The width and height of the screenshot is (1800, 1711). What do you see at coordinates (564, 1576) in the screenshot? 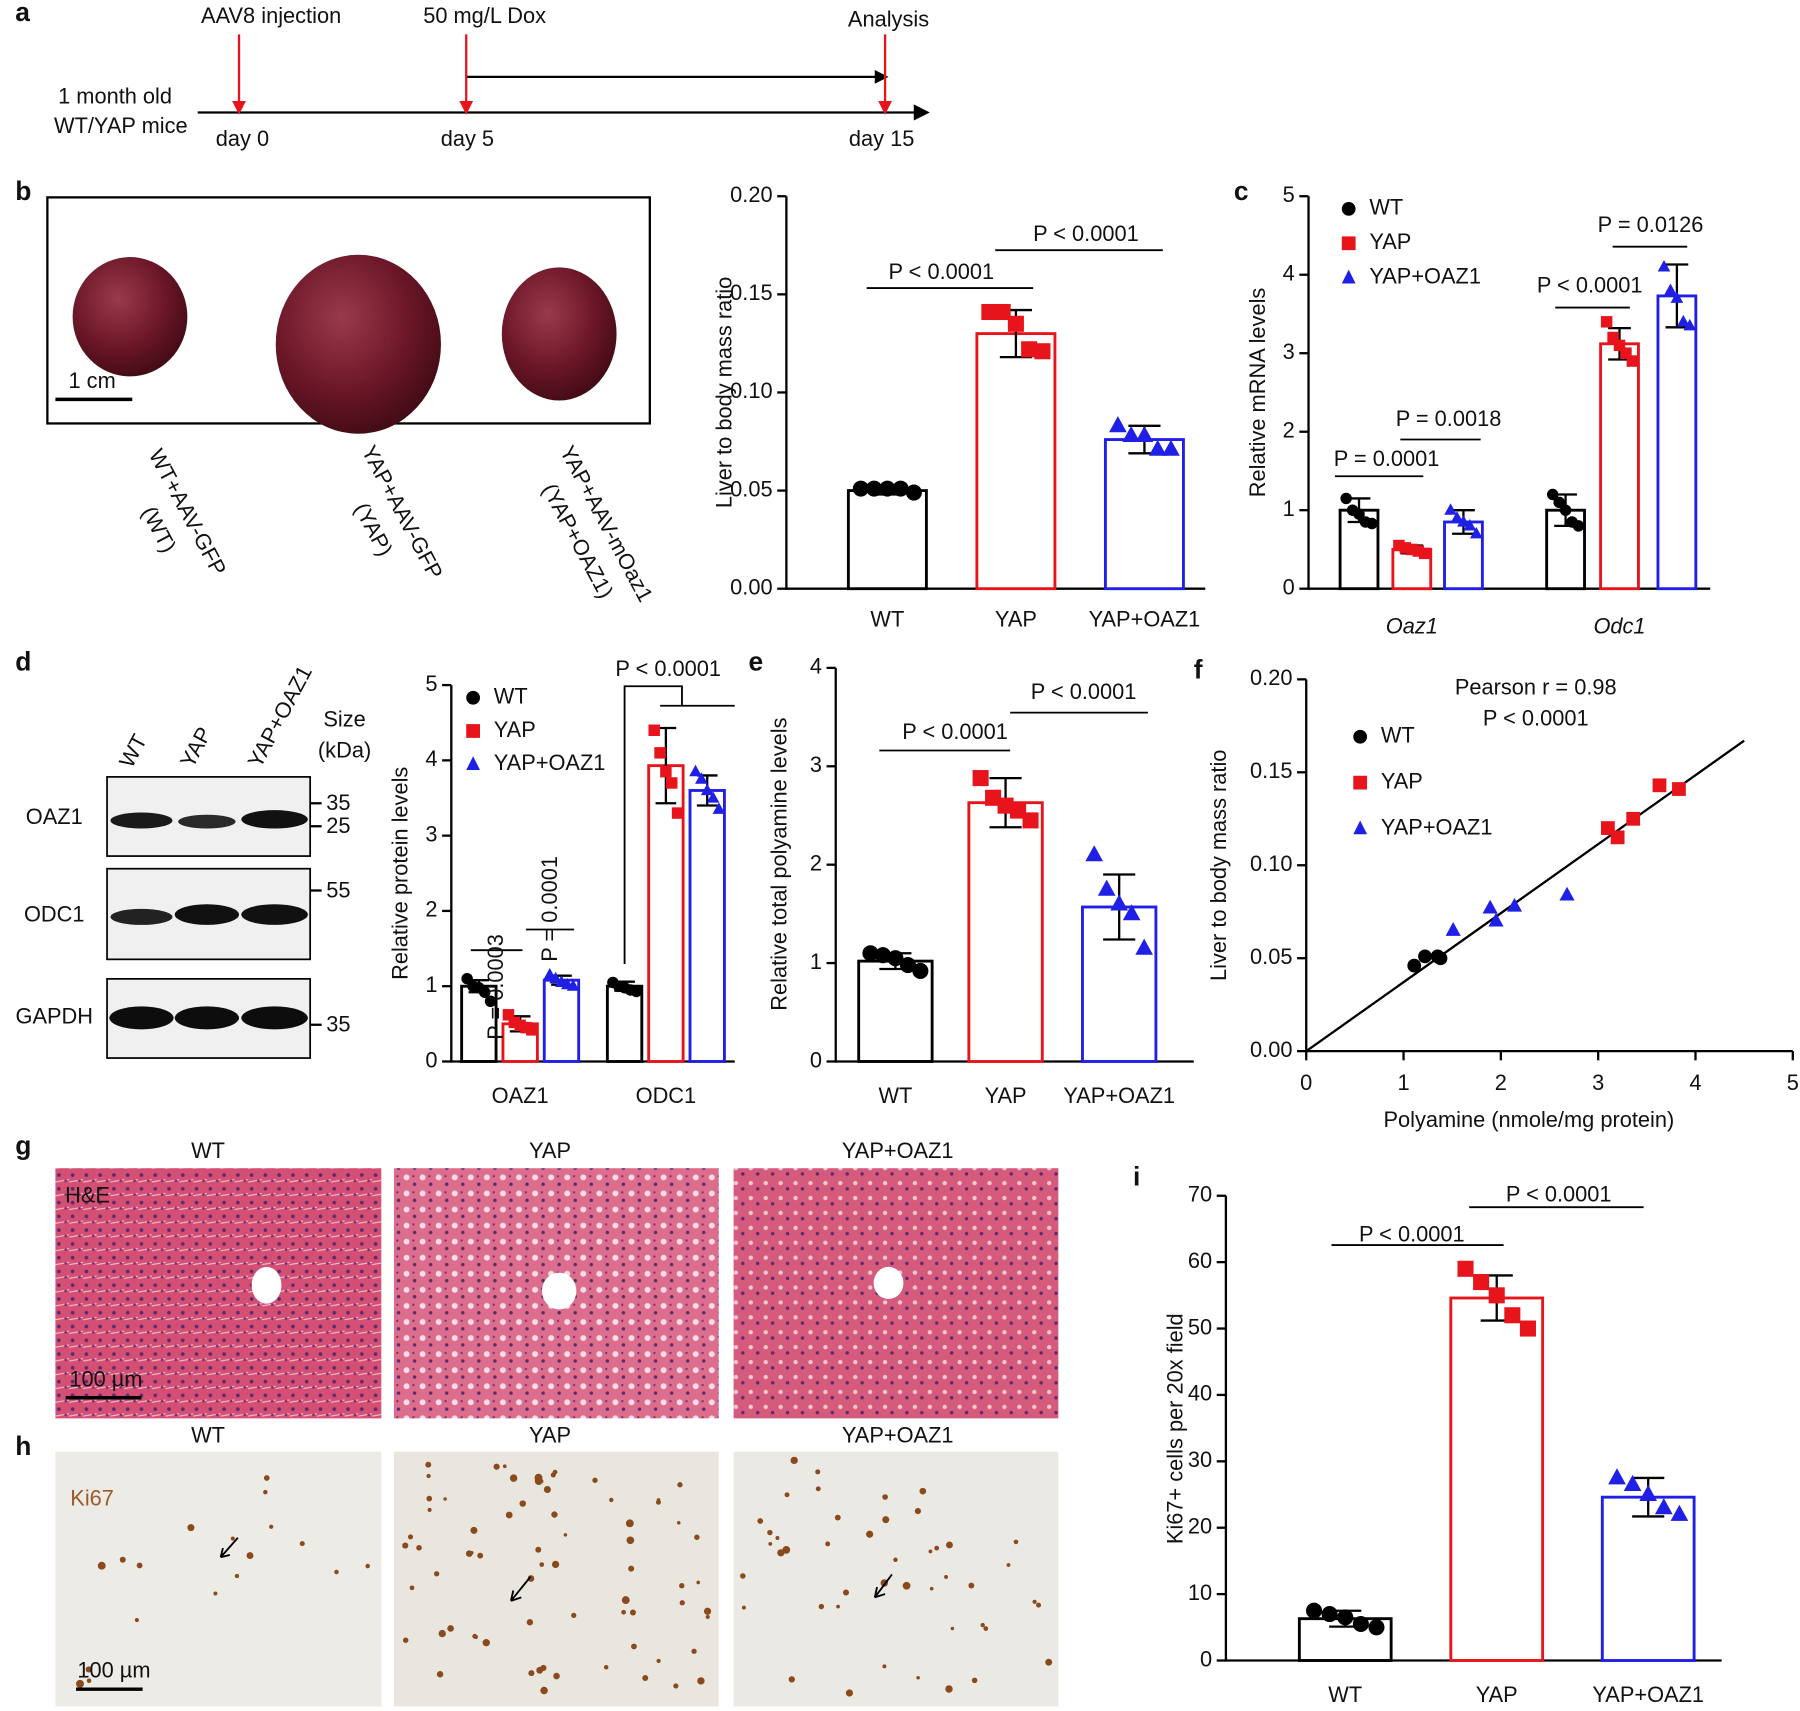
I see `ki67-dots` at bounding box center [564, 1576].